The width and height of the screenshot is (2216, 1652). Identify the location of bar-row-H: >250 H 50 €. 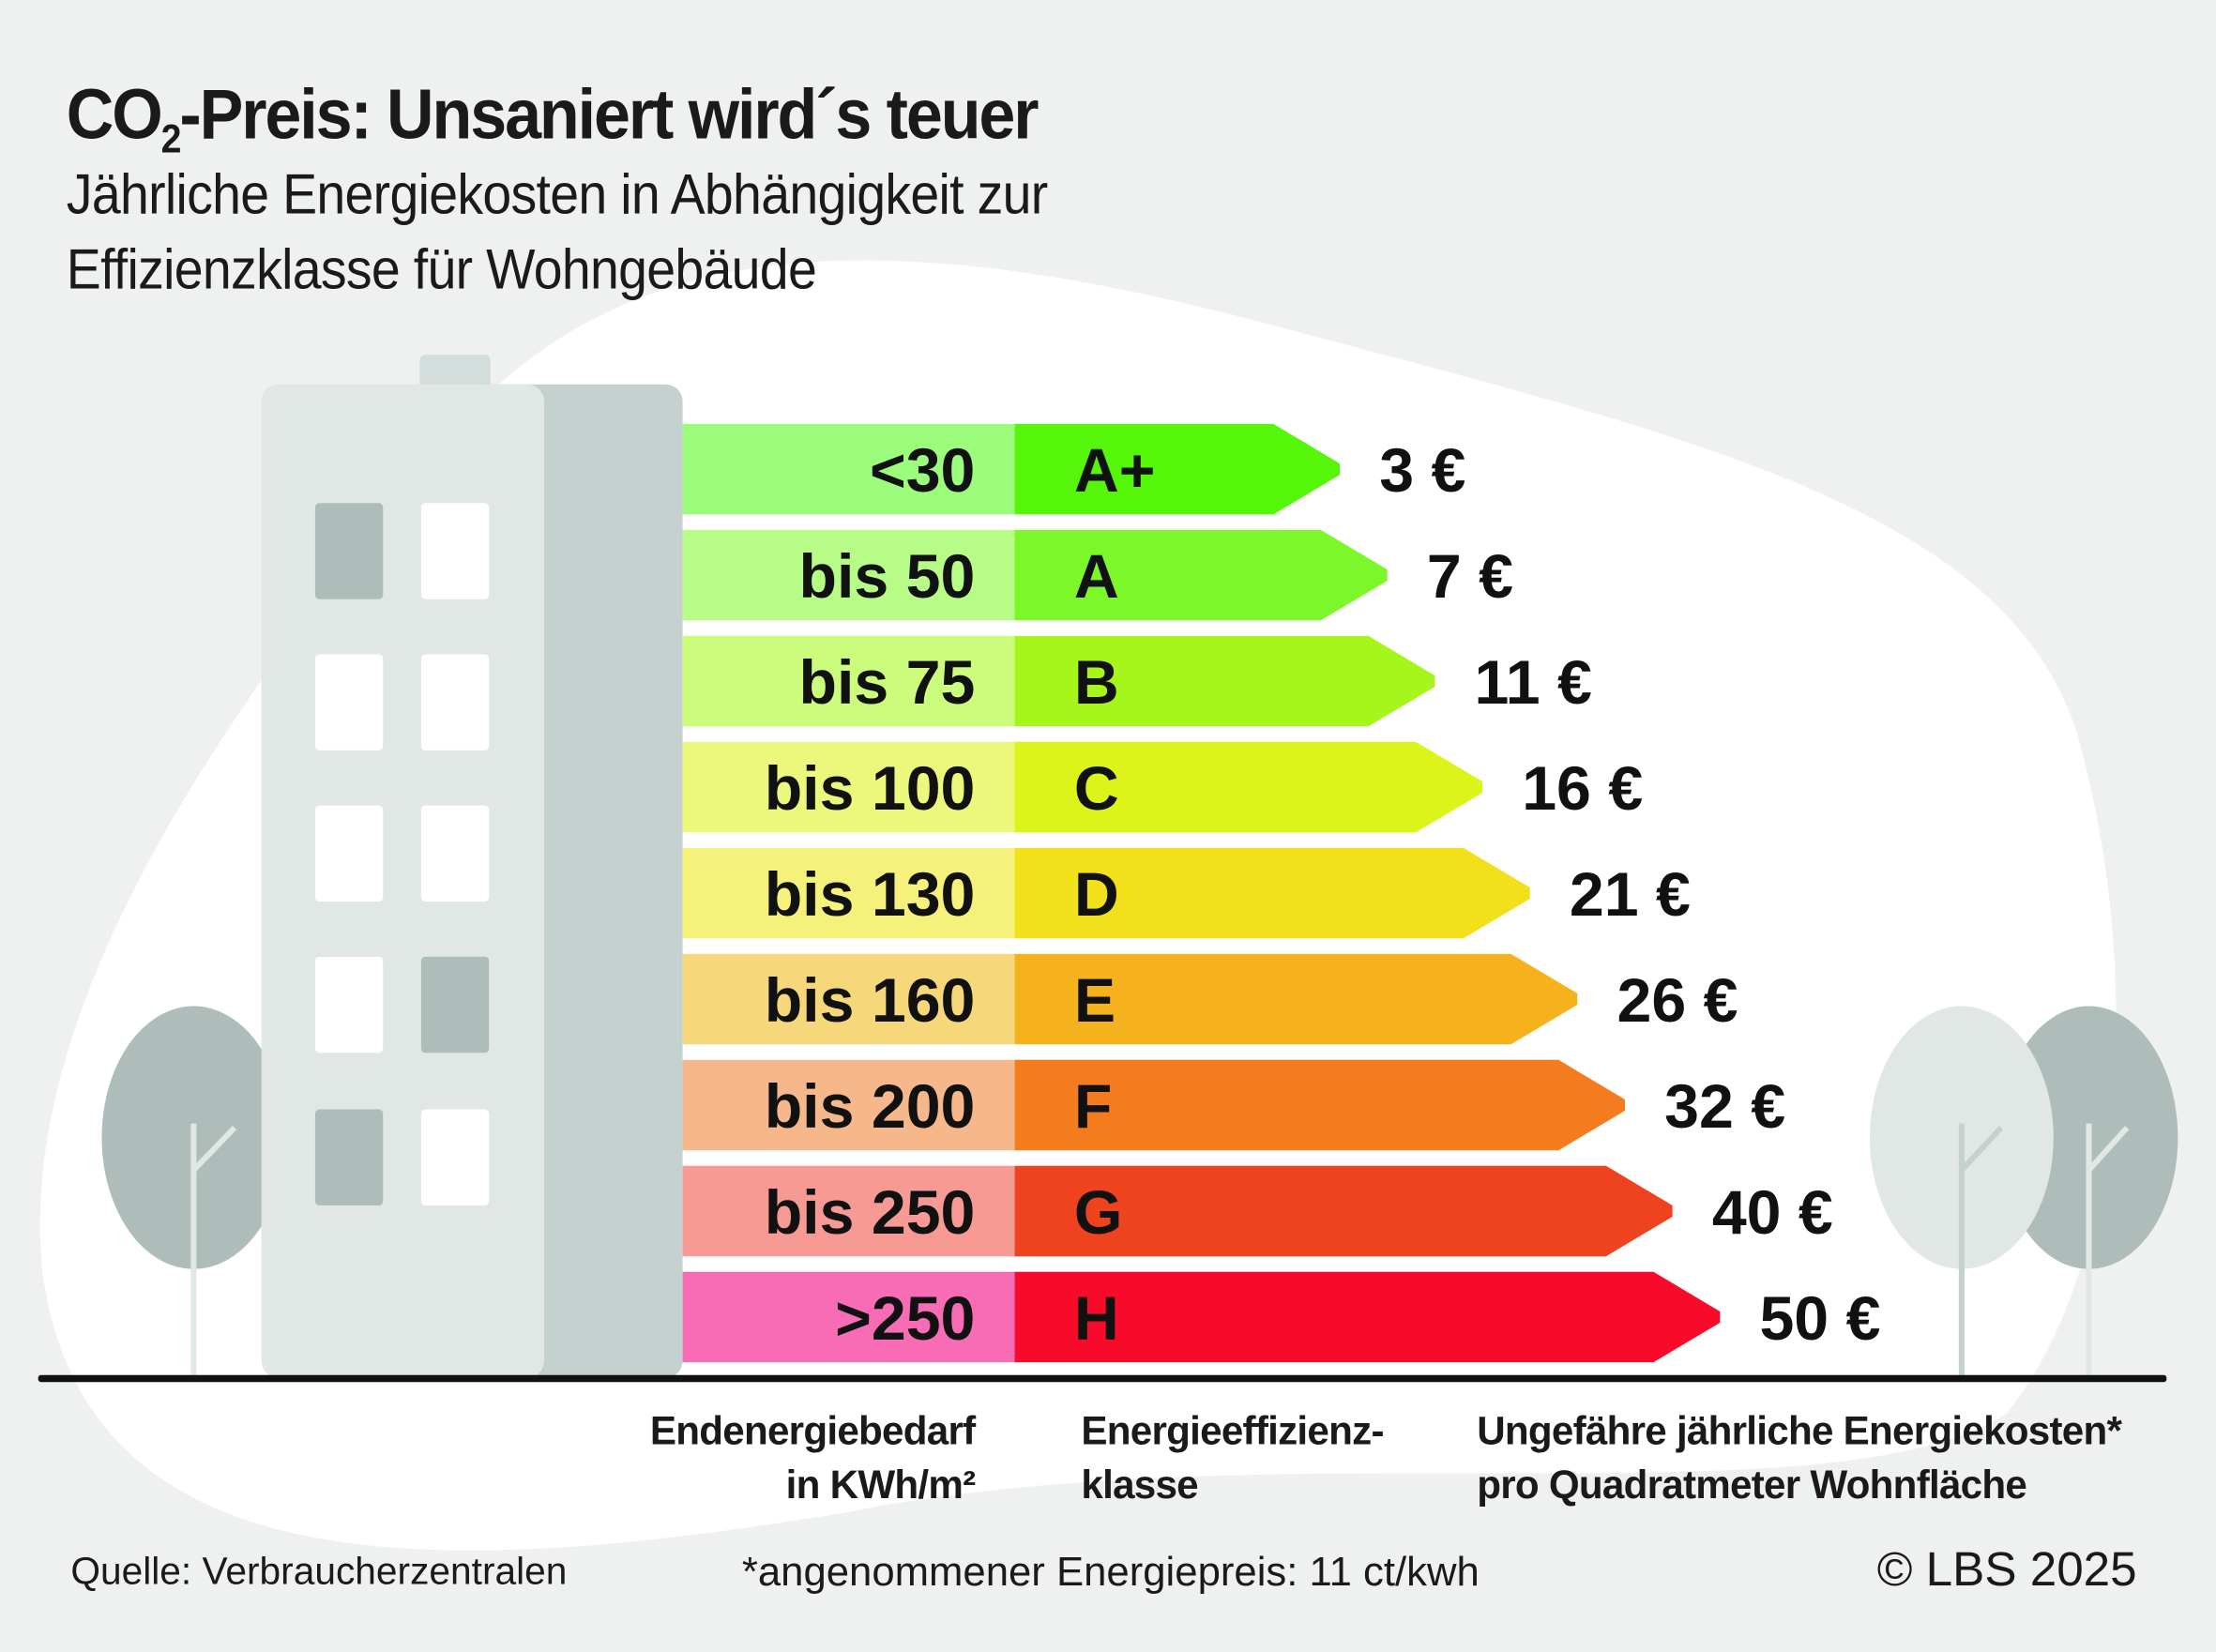
(1281, 1317).